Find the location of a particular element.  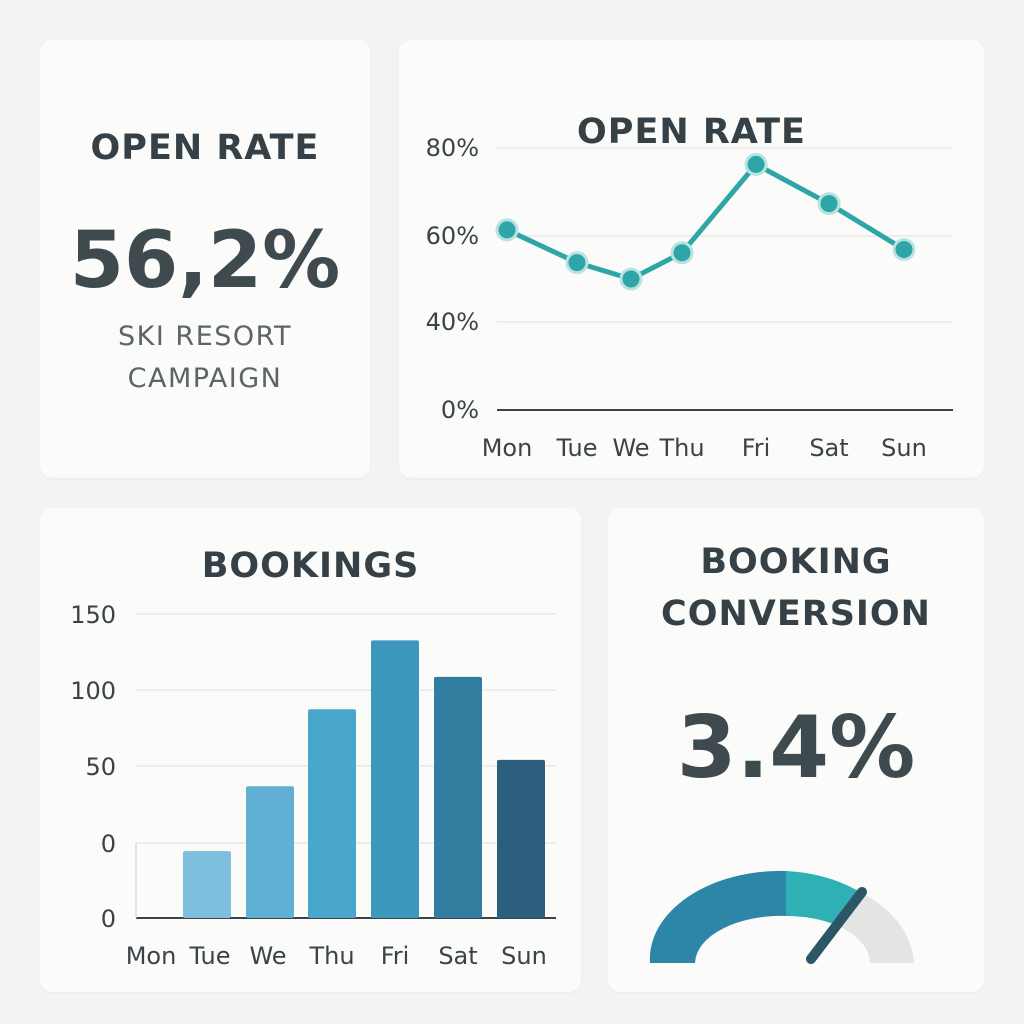

open-rate-chart-title: OPEN RATE is located at coordinates (691, 132).